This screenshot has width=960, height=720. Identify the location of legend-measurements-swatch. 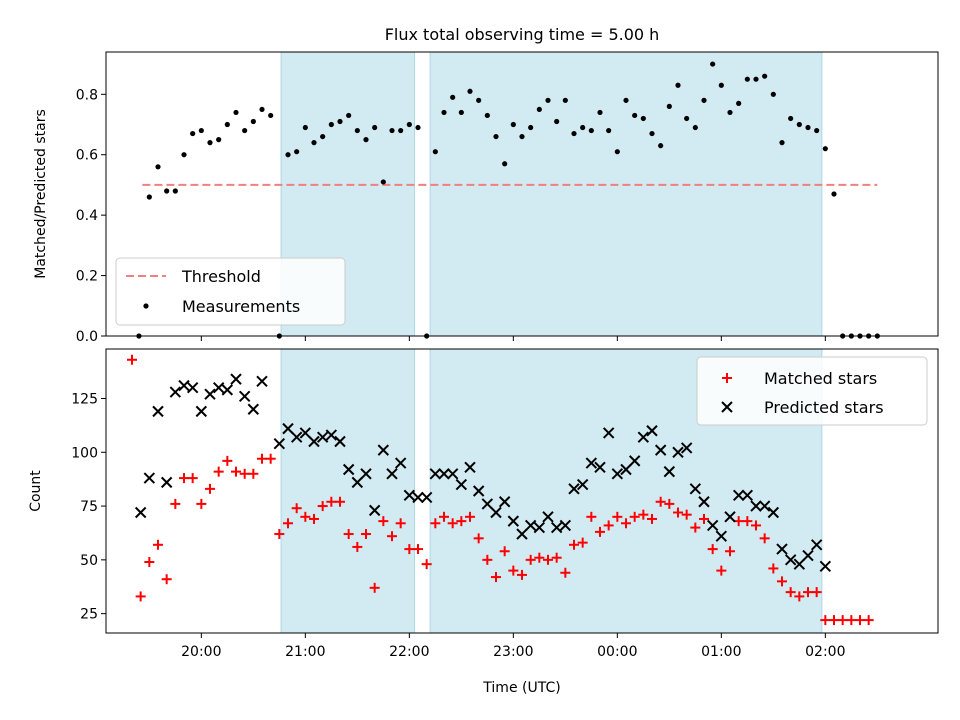
(146, 306).